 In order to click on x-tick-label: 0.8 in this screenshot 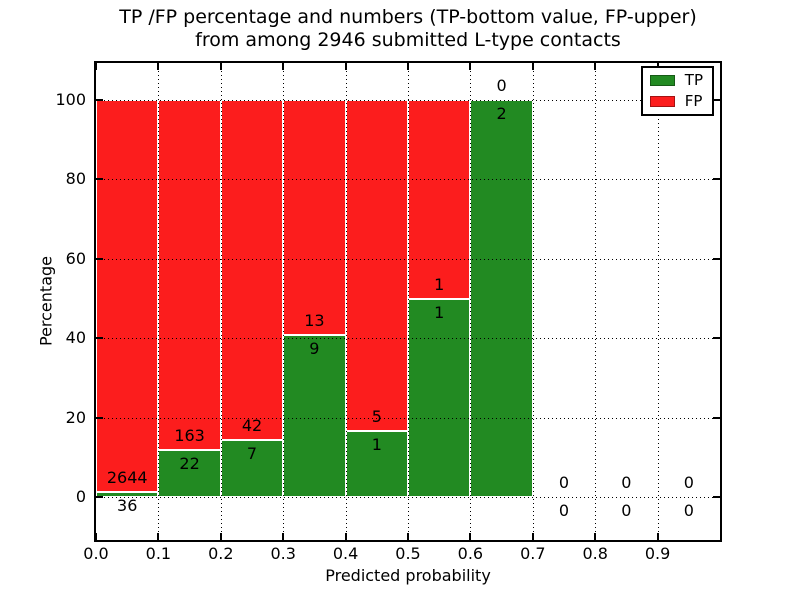, I will do `click(595, 553)`.